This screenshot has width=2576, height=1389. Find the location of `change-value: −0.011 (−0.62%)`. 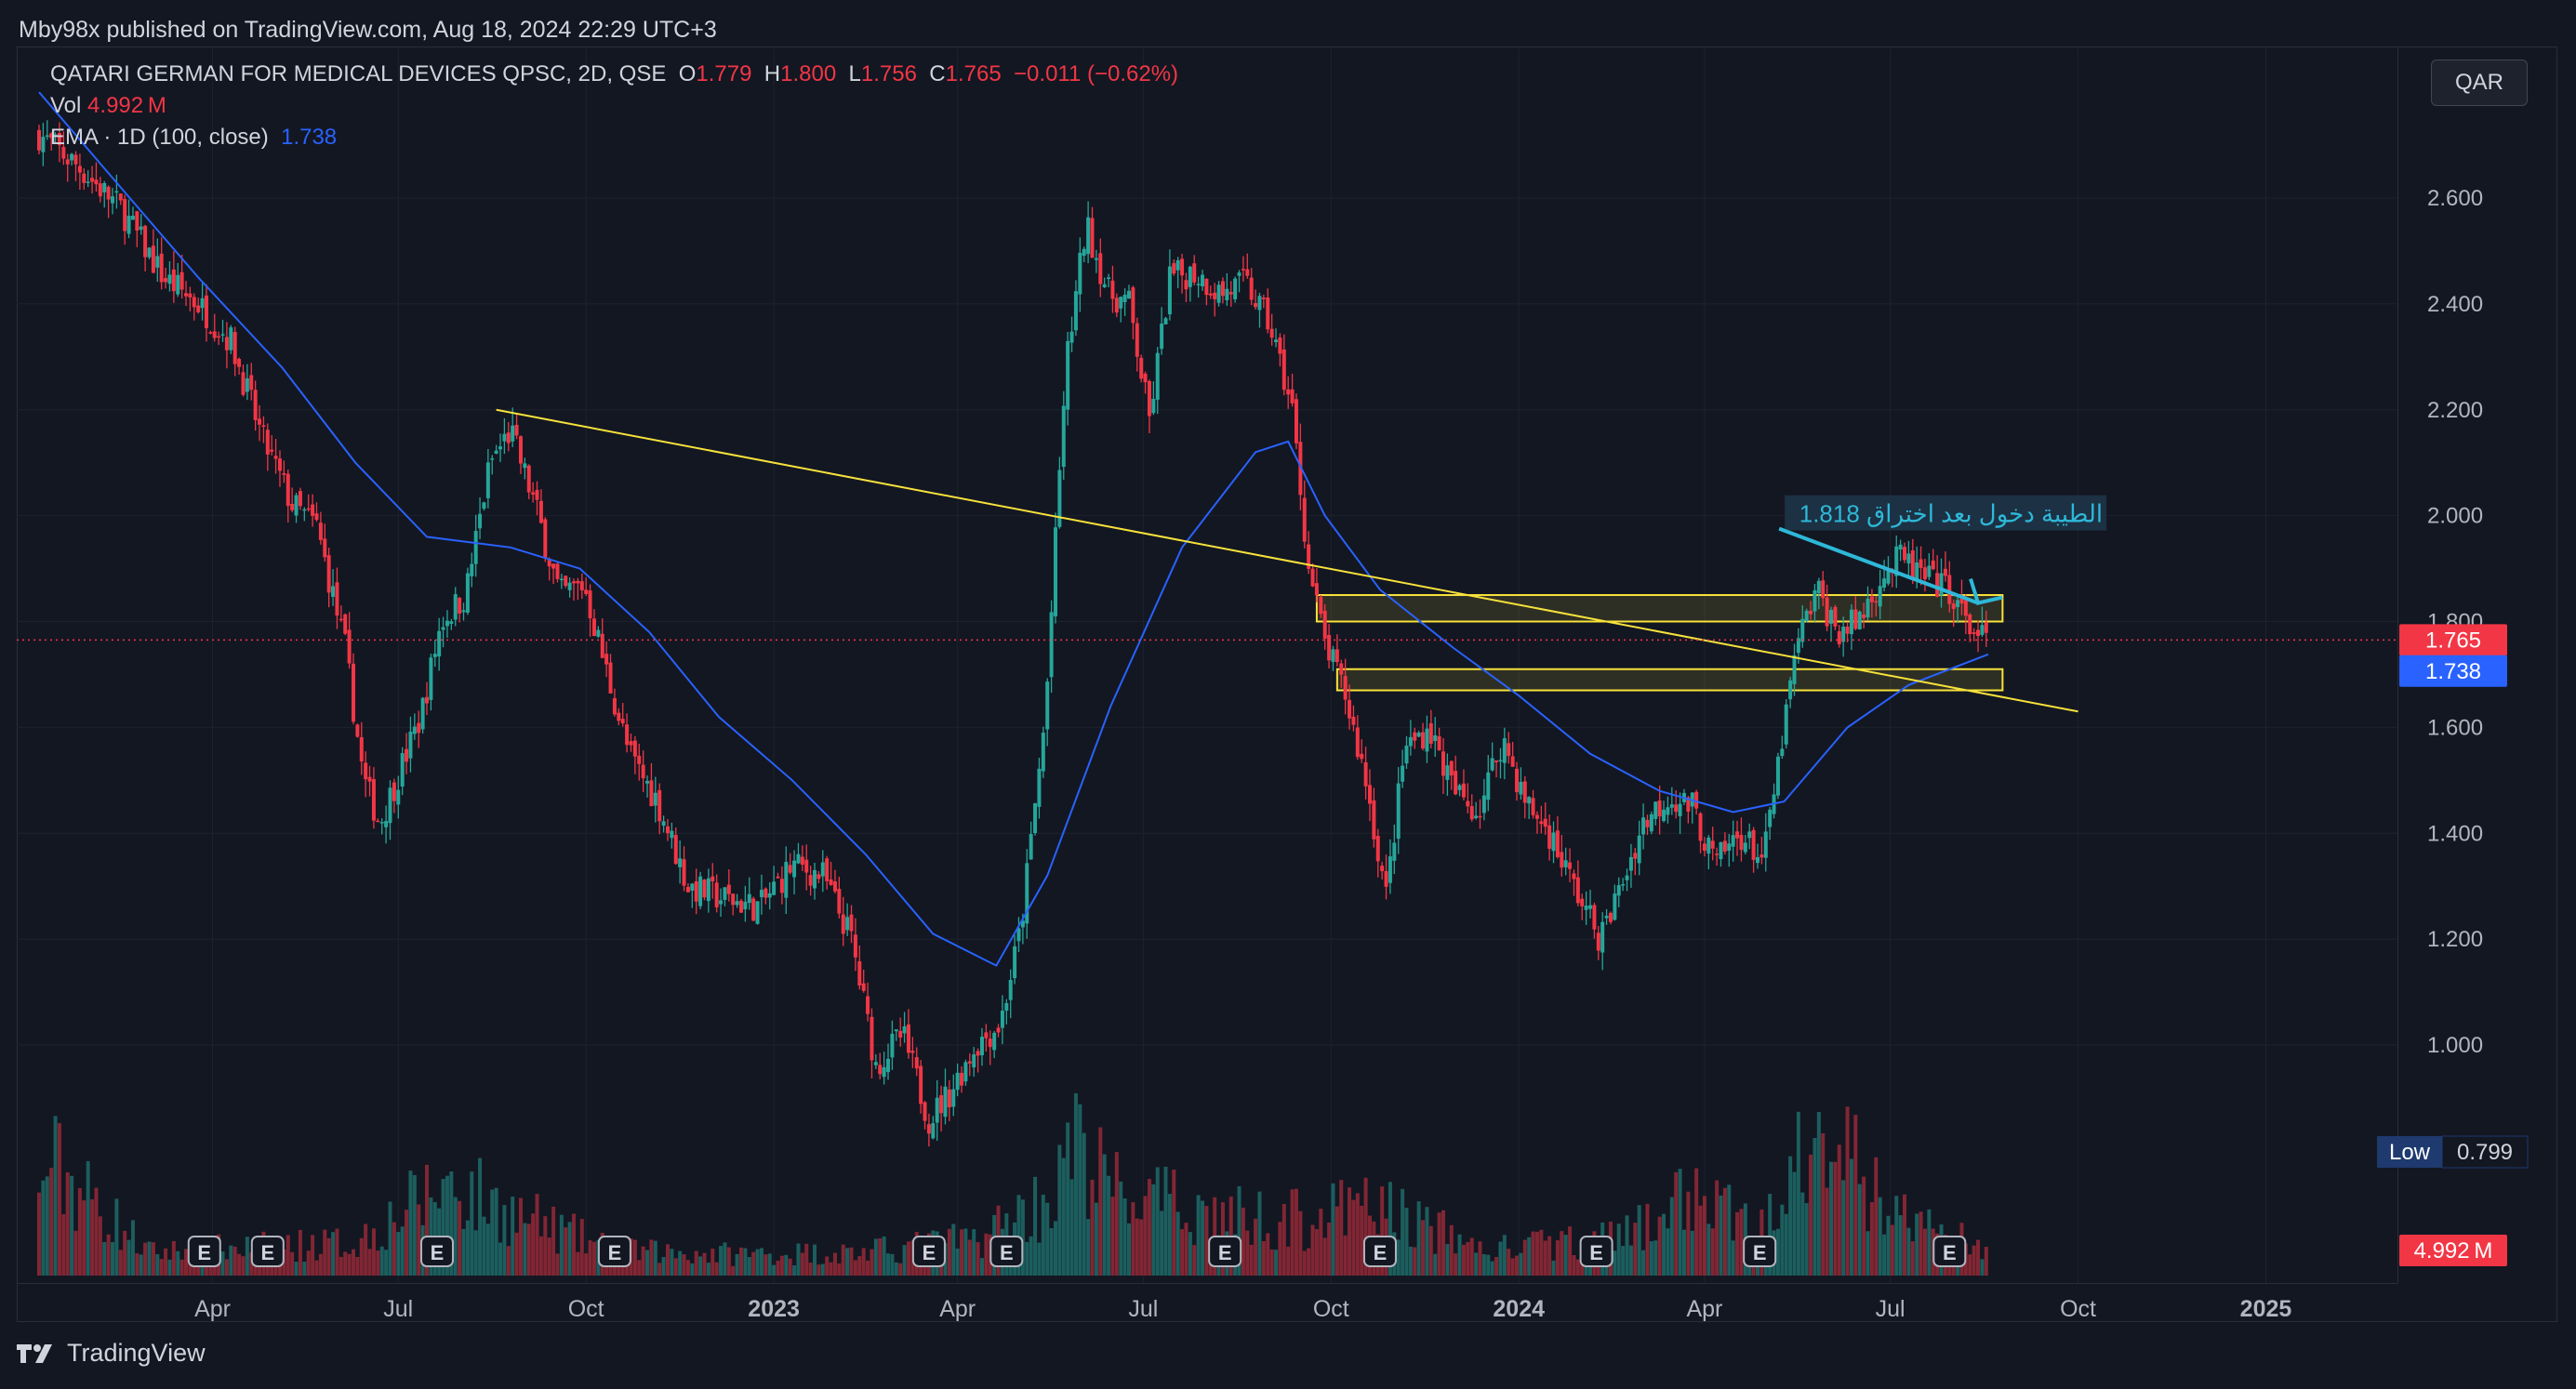

change-value: −0.011 (−0.62%) is located at coordinates (1096, 73).